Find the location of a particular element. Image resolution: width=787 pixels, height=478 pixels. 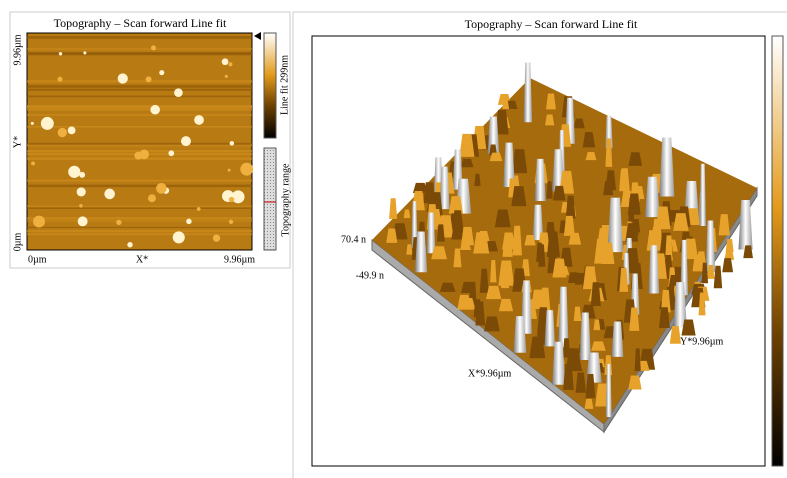

right-title: Topography – Scan forward Line fit is located at coordinates (551, 24).